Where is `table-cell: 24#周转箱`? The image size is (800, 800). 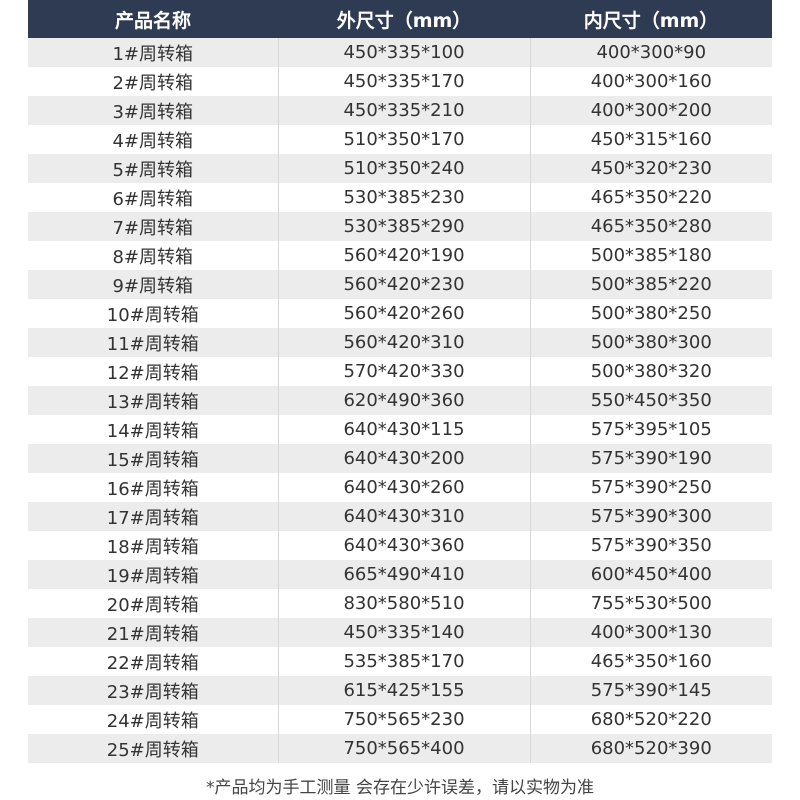 table-cell: 24#周转箱 is located at coordinates (153, 719).